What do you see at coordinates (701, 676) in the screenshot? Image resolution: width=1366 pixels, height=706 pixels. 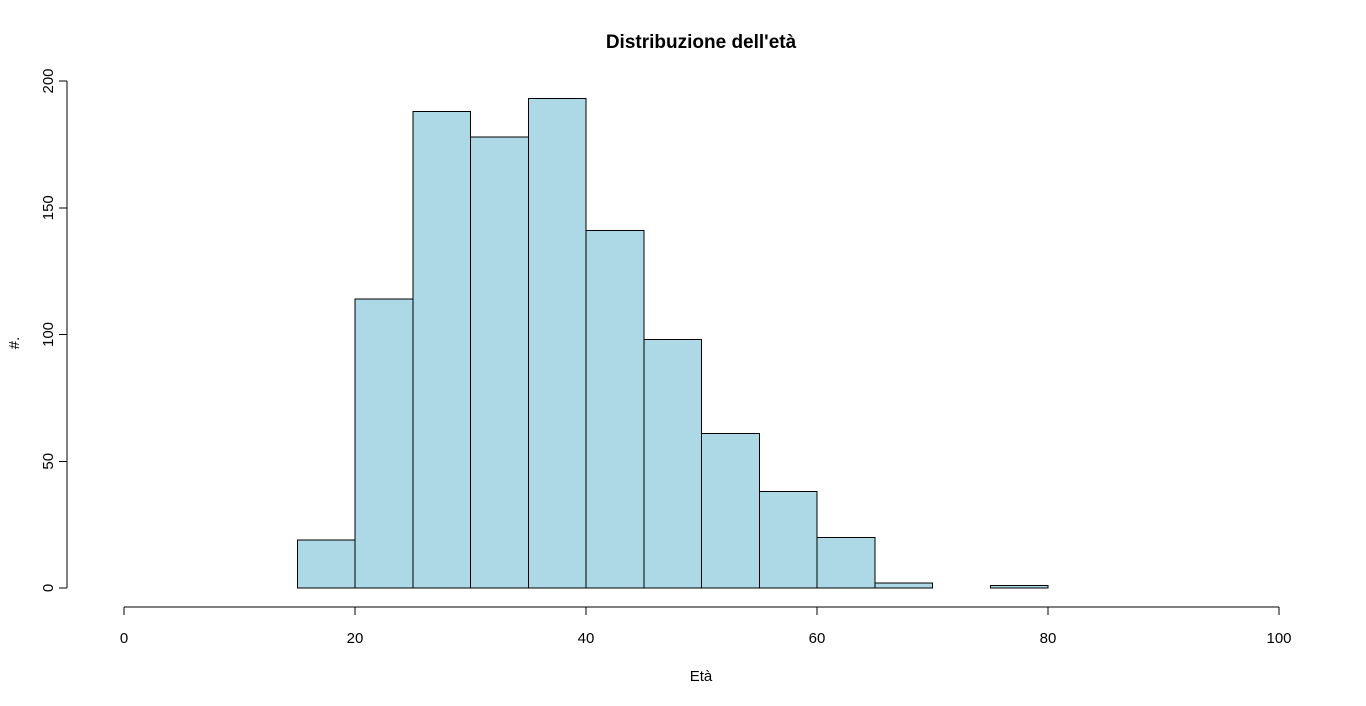 I see `x-axis-label: Età` at bounding box center [701, 676].